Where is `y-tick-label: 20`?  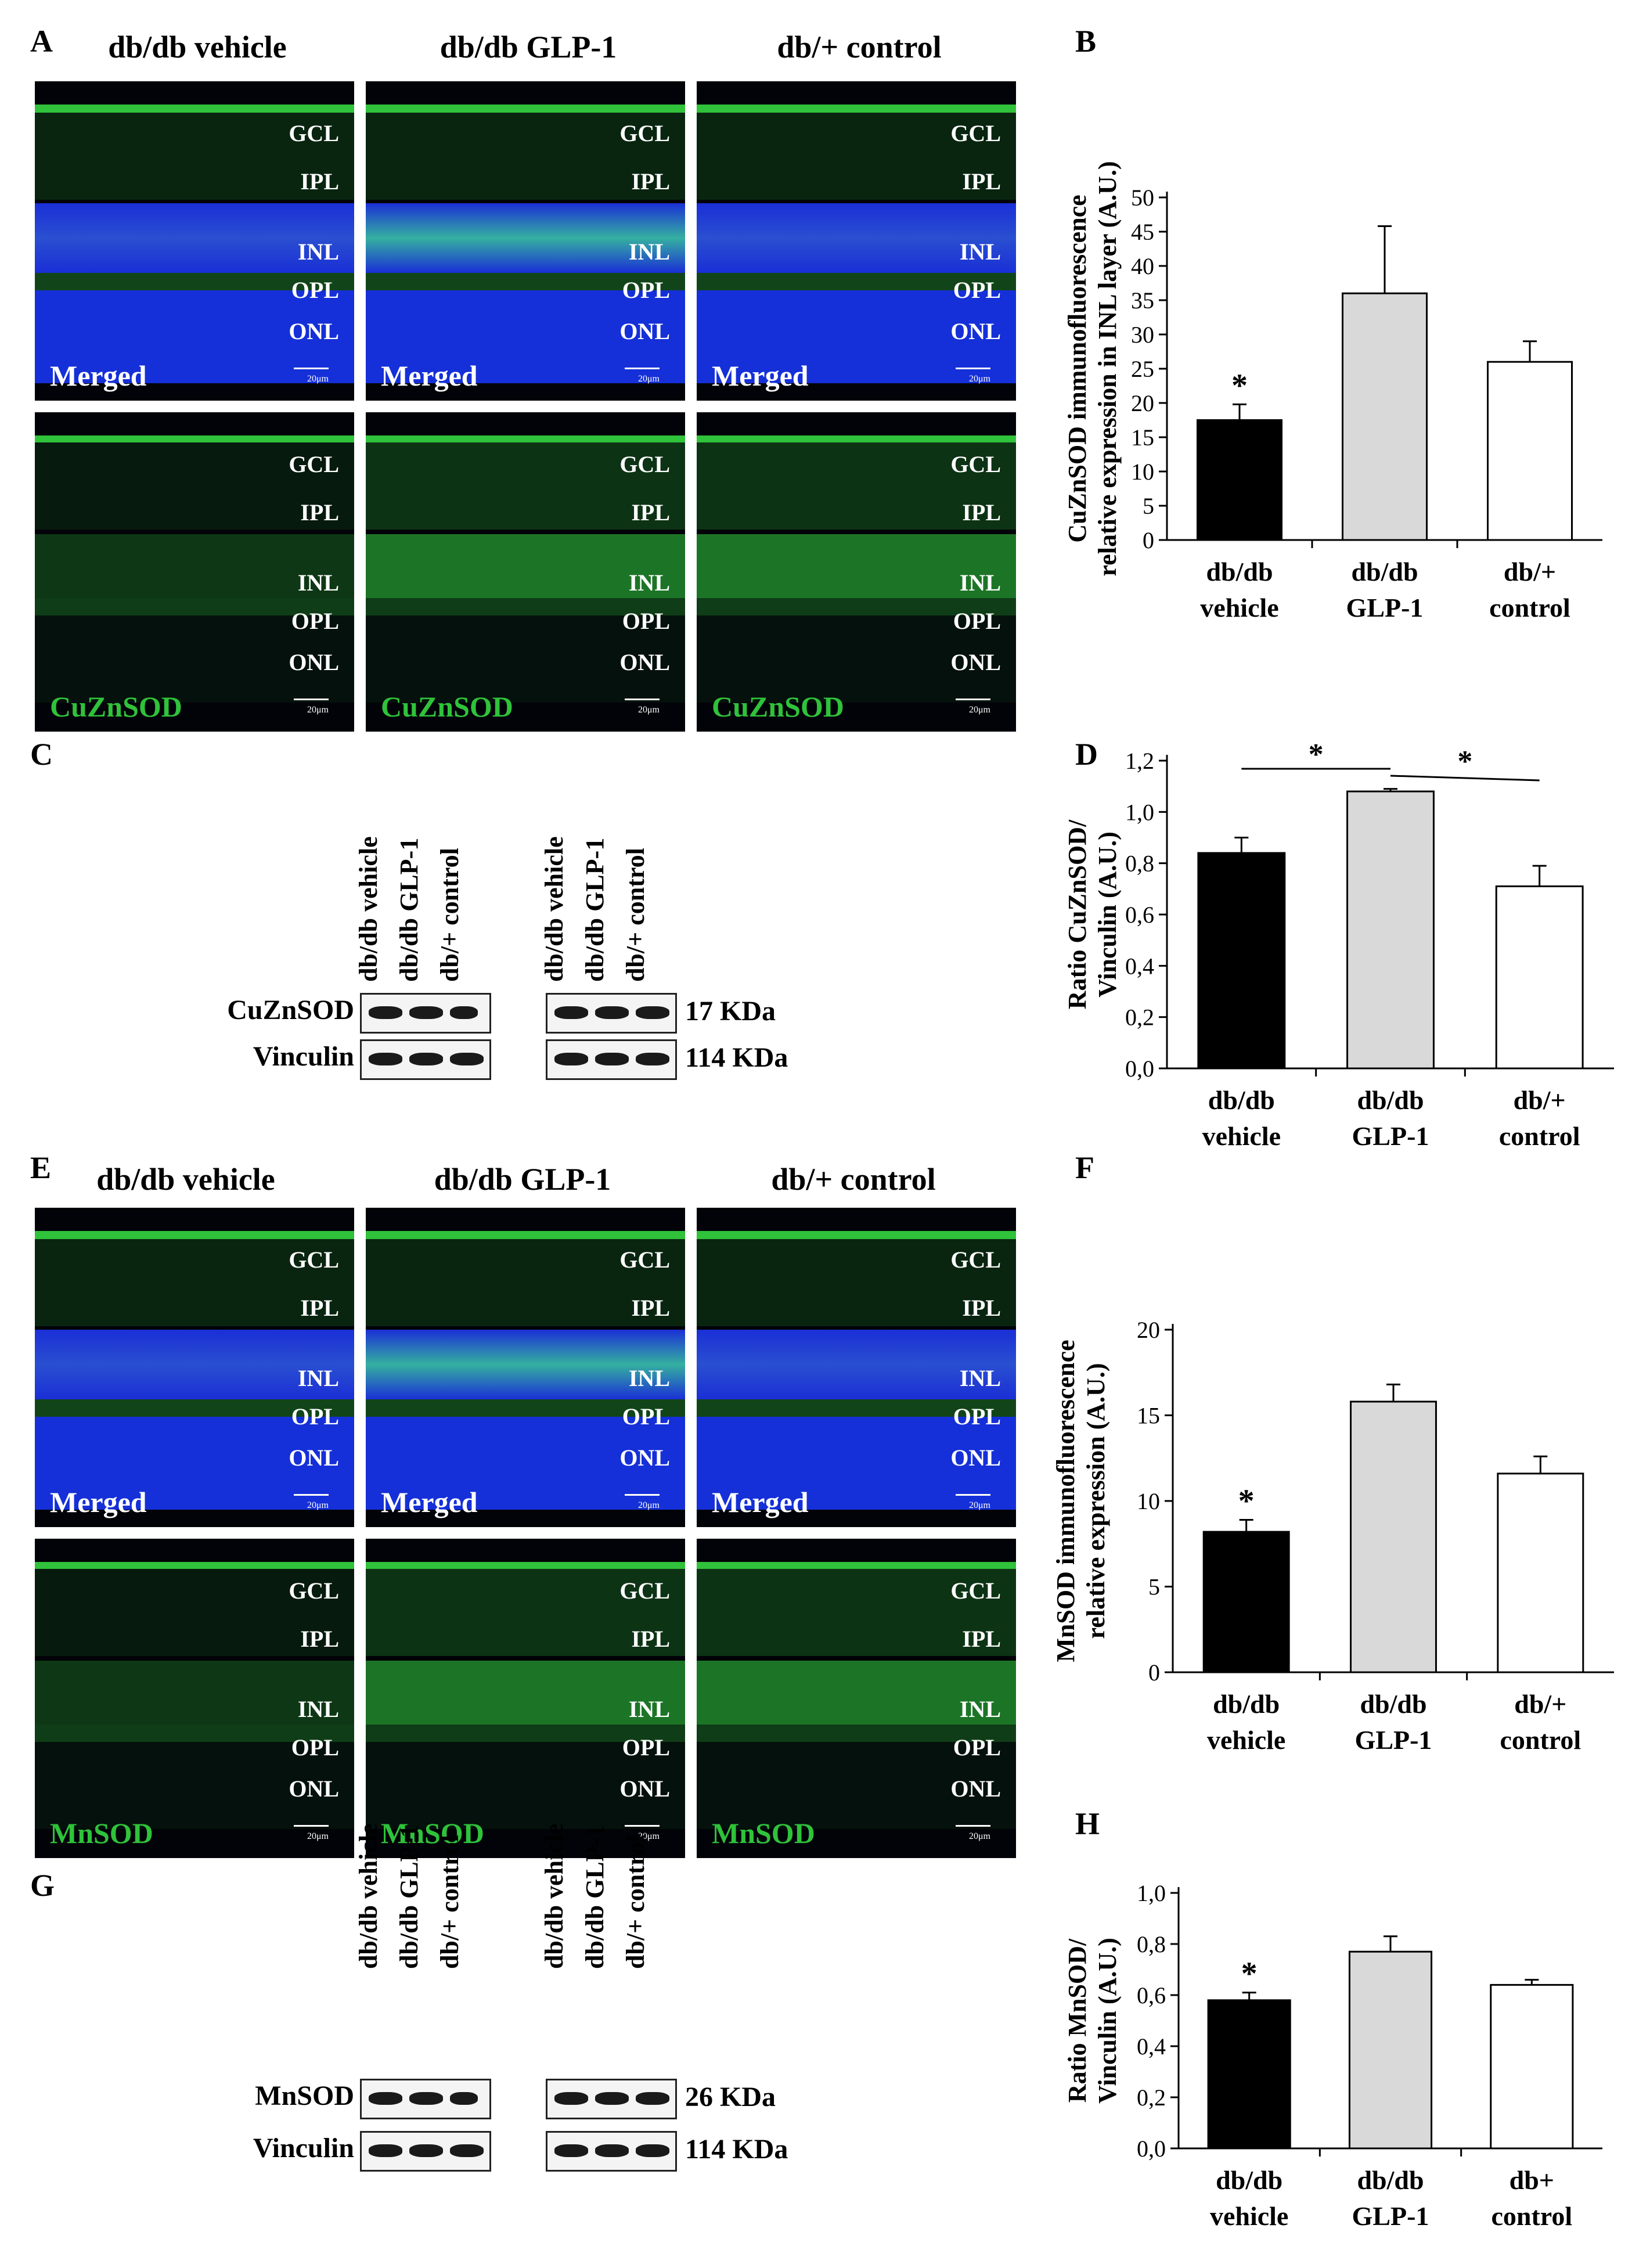
y-tick-label: 20 is located at coordinates (1142, 403).